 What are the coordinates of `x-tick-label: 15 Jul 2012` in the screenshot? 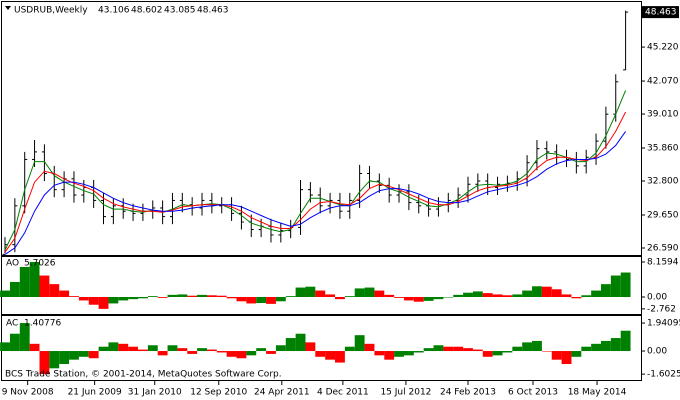 It's located at (405, 393).